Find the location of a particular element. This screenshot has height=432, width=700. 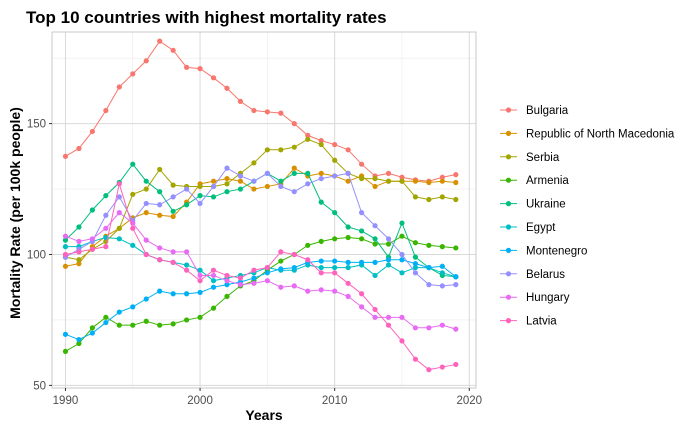

legend-key-point is located at coordinates (508, 250).